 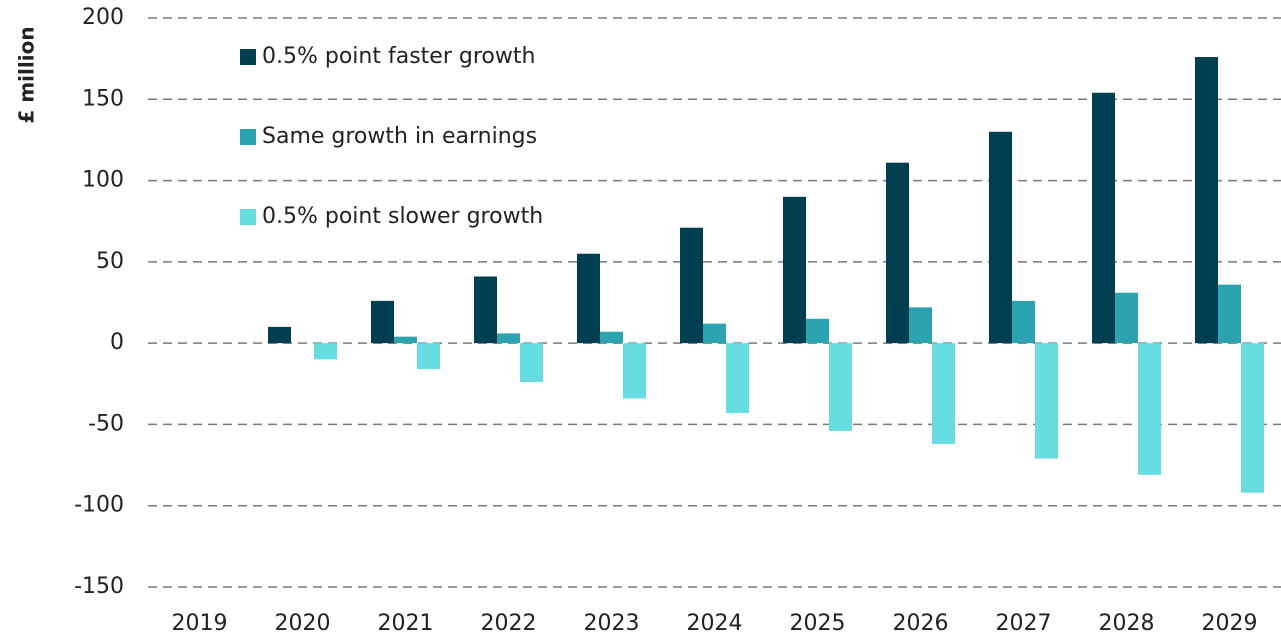 I want to click on y-axis-label: £ million, so click(x=27, y=74).